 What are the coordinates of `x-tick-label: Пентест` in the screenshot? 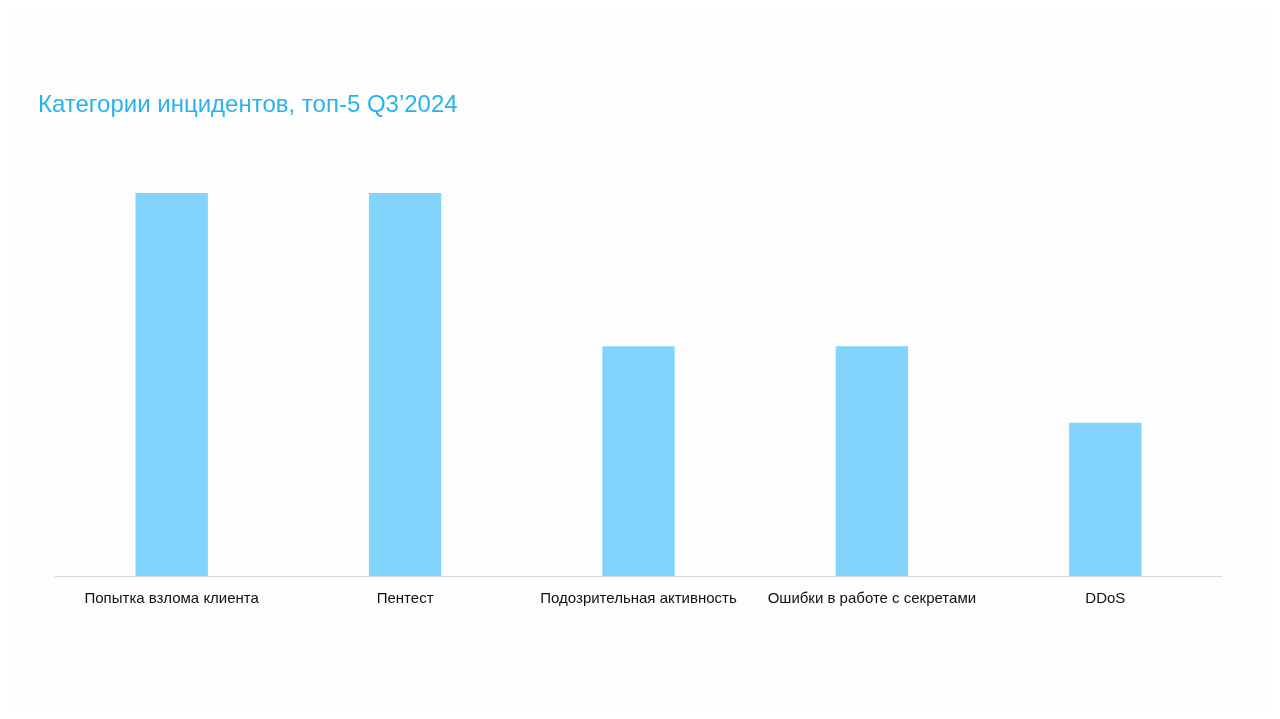 It's located at (405, 597).